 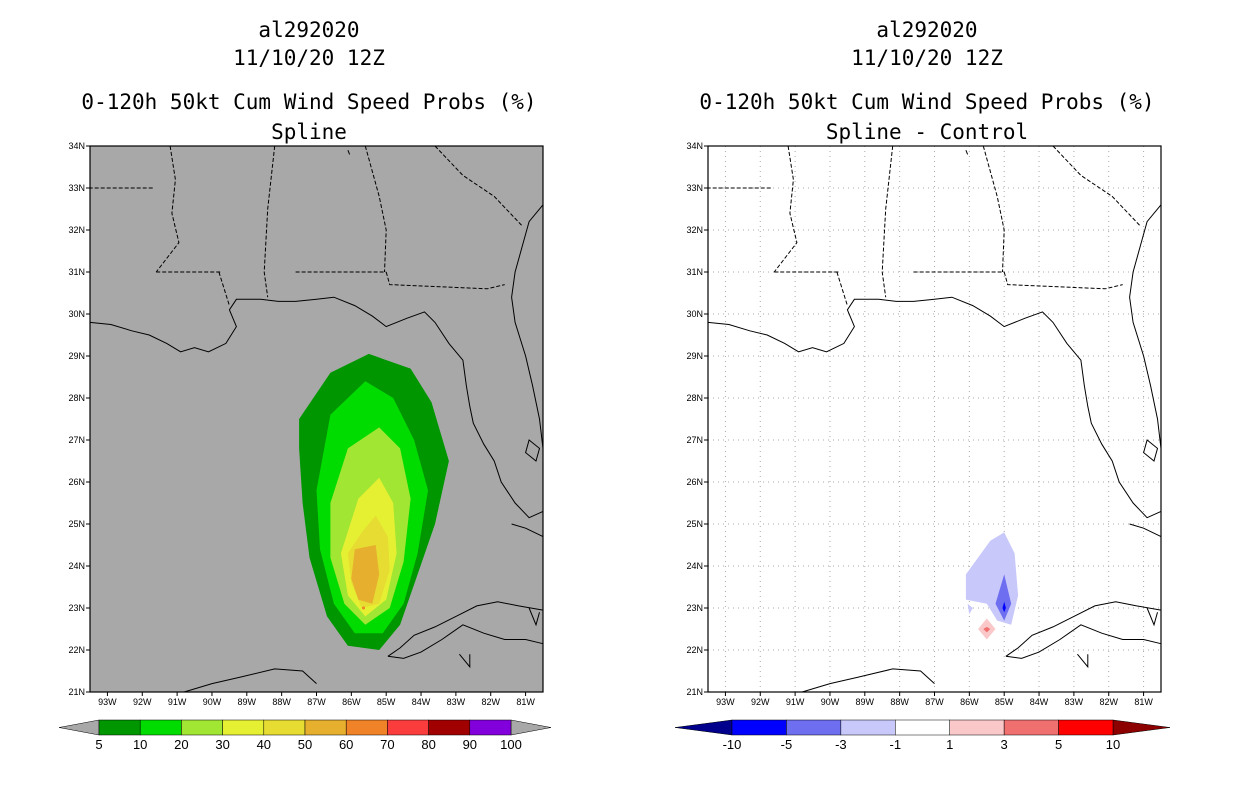 I want to click on lat-label: 27N, so click(x=76, y=440).